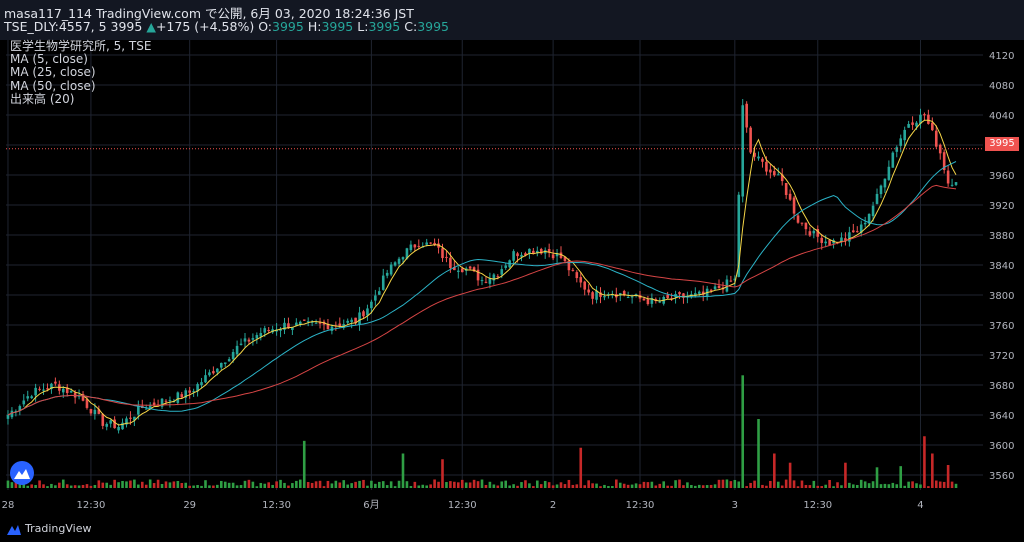 This screenshot has width=1024, height=542. What do you see at coordinates (1002, 144) in the screenshot?
I see `last-price-tag: 3995` at bounding box center [1002, 144].